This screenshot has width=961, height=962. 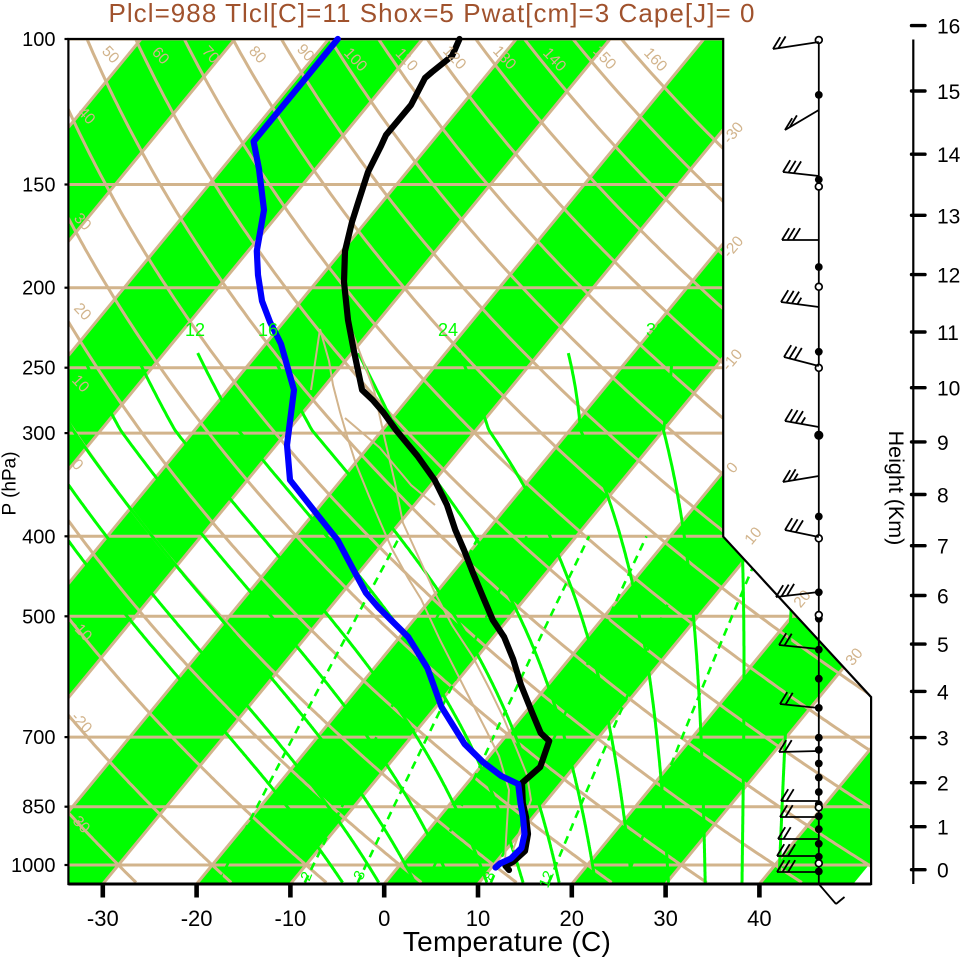 What do you see at coordinates (103, 918) in the screenshot?
I see `svg-text: -30` at bounding box center [103, 918].